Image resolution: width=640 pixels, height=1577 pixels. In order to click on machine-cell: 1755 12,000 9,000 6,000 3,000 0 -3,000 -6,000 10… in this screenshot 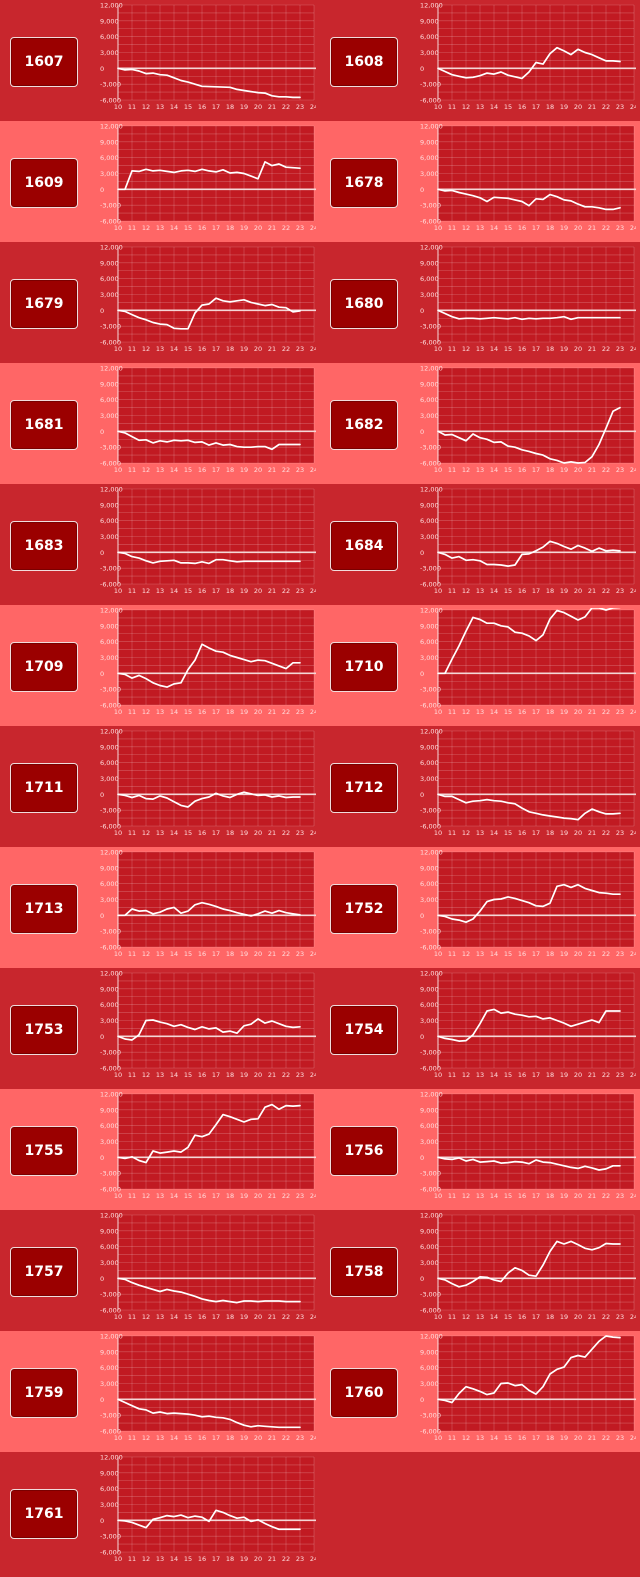, I will do `click(160, 1149)`.